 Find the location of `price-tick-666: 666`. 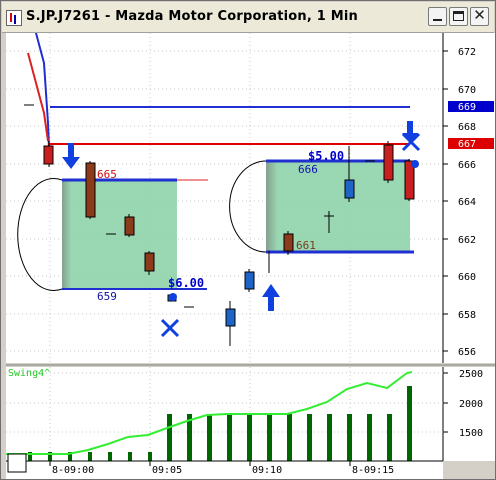

price-tick-666: 666 is located at coordinates (467, 165).